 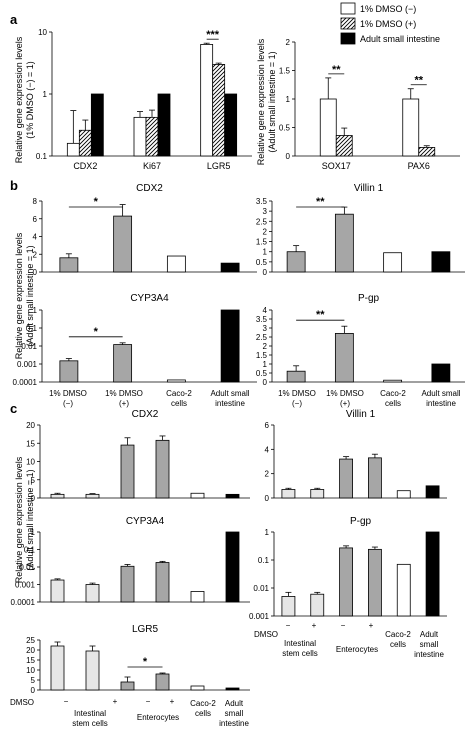 What do you see at coordinates (33, 680) in the screenshot?
I see `ytick-label-c_lgr5-1: 5` at bounding box center [33, 680].